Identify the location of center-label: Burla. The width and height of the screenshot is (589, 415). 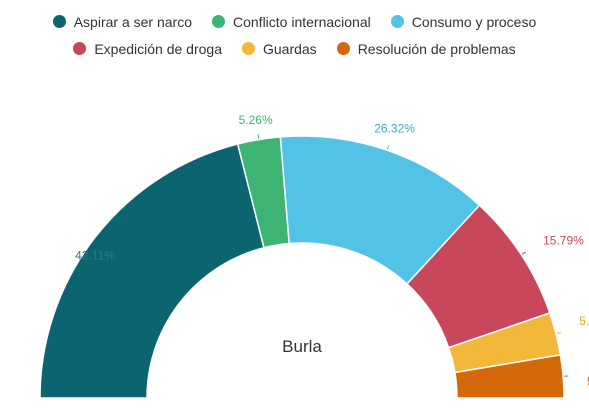
(302, 346).